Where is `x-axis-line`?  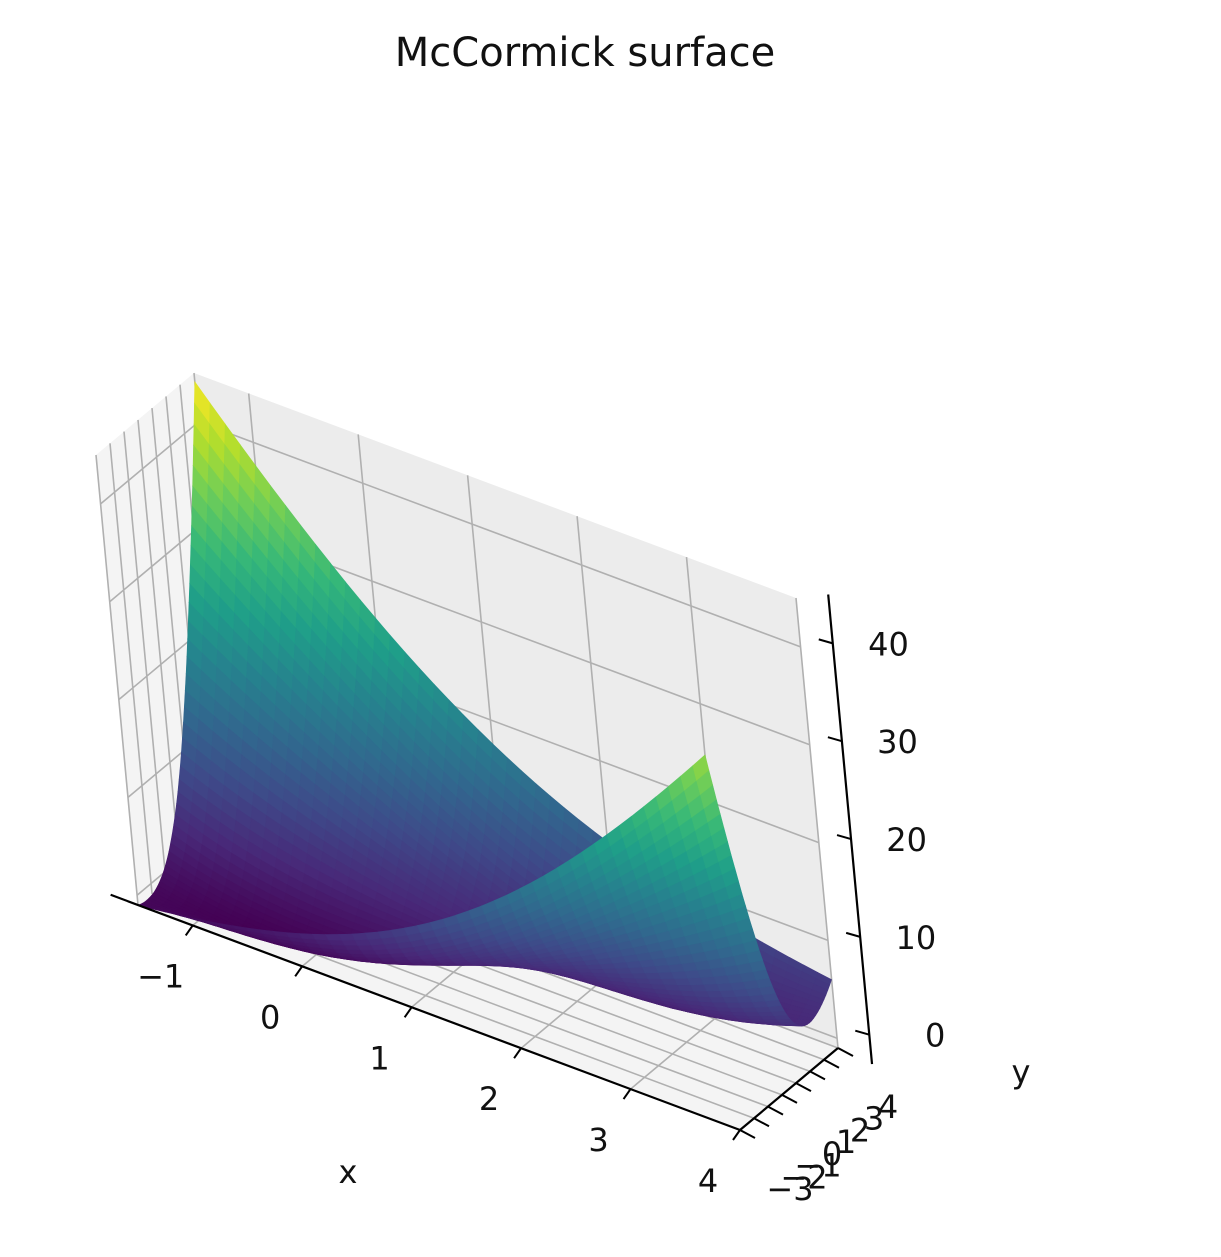
x-axis-line is located at coordinates (425, 1012).